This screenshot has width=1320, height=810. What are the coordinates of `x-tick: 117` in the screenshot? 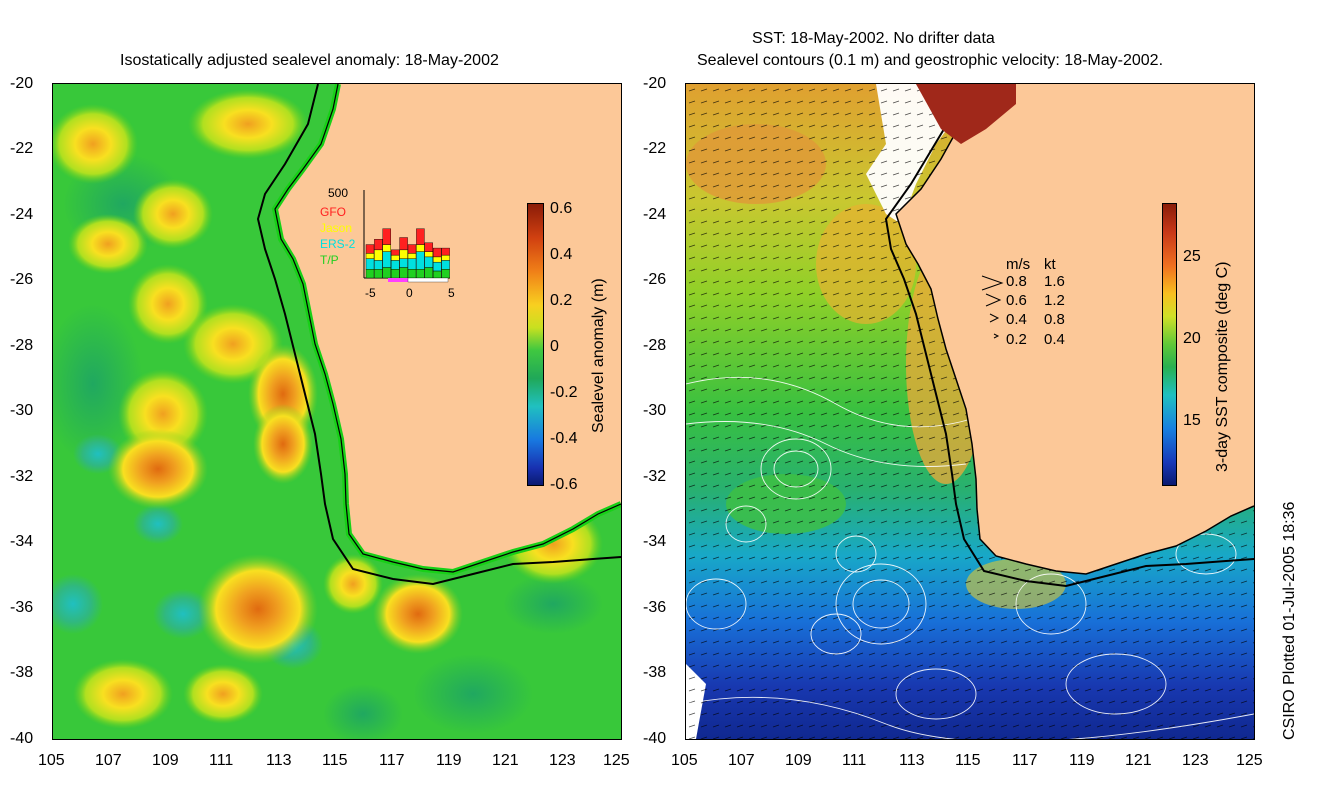 It's located at (1025, 760).